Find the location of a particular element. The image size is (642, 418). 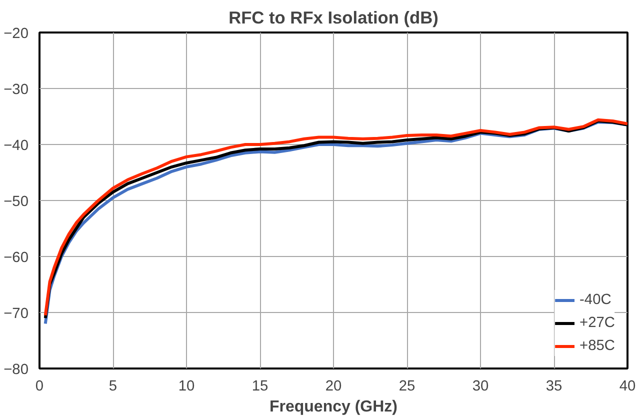

x-tick-label: 15 is located at coordinates (260, 386).